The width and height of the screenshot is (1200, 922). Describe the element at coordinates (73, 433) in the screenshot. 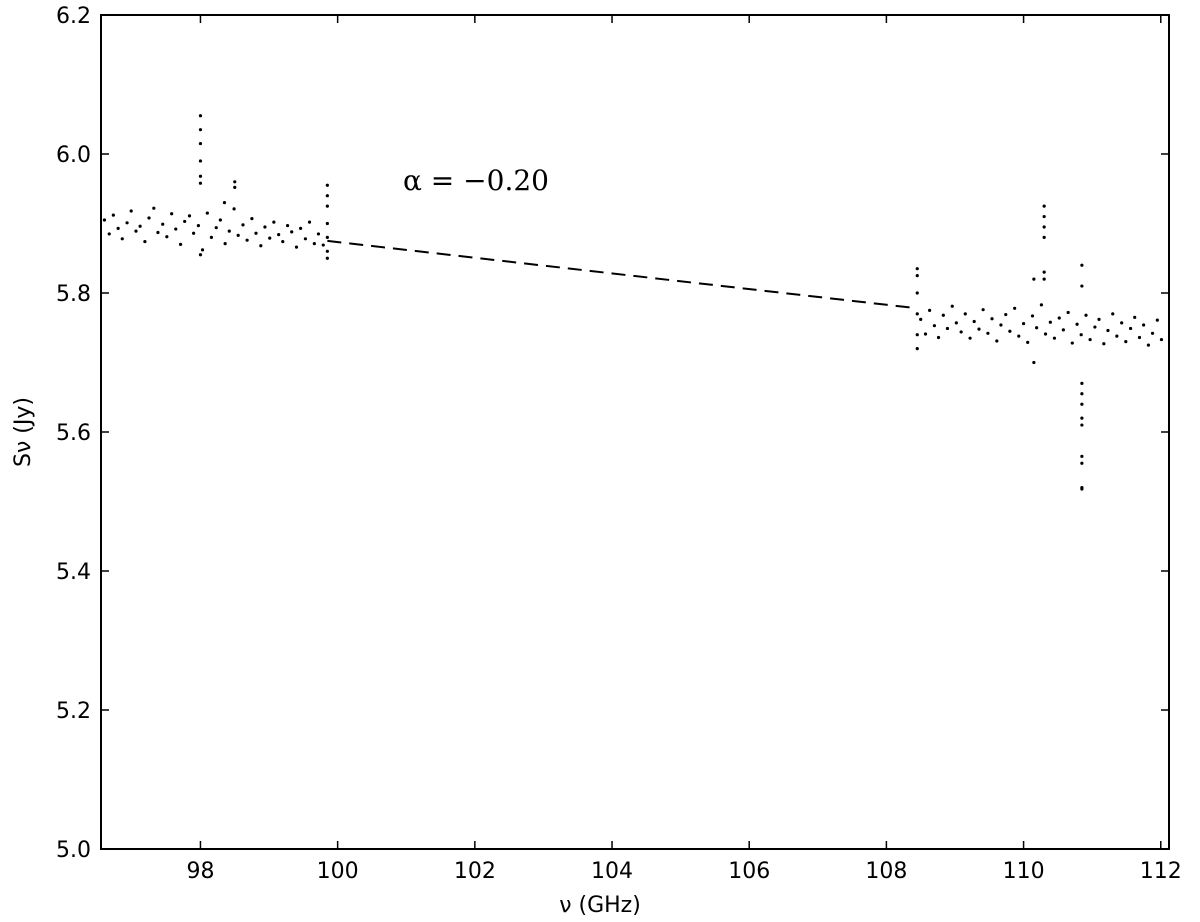

I see `y-tick-label: 5.6` at that location.